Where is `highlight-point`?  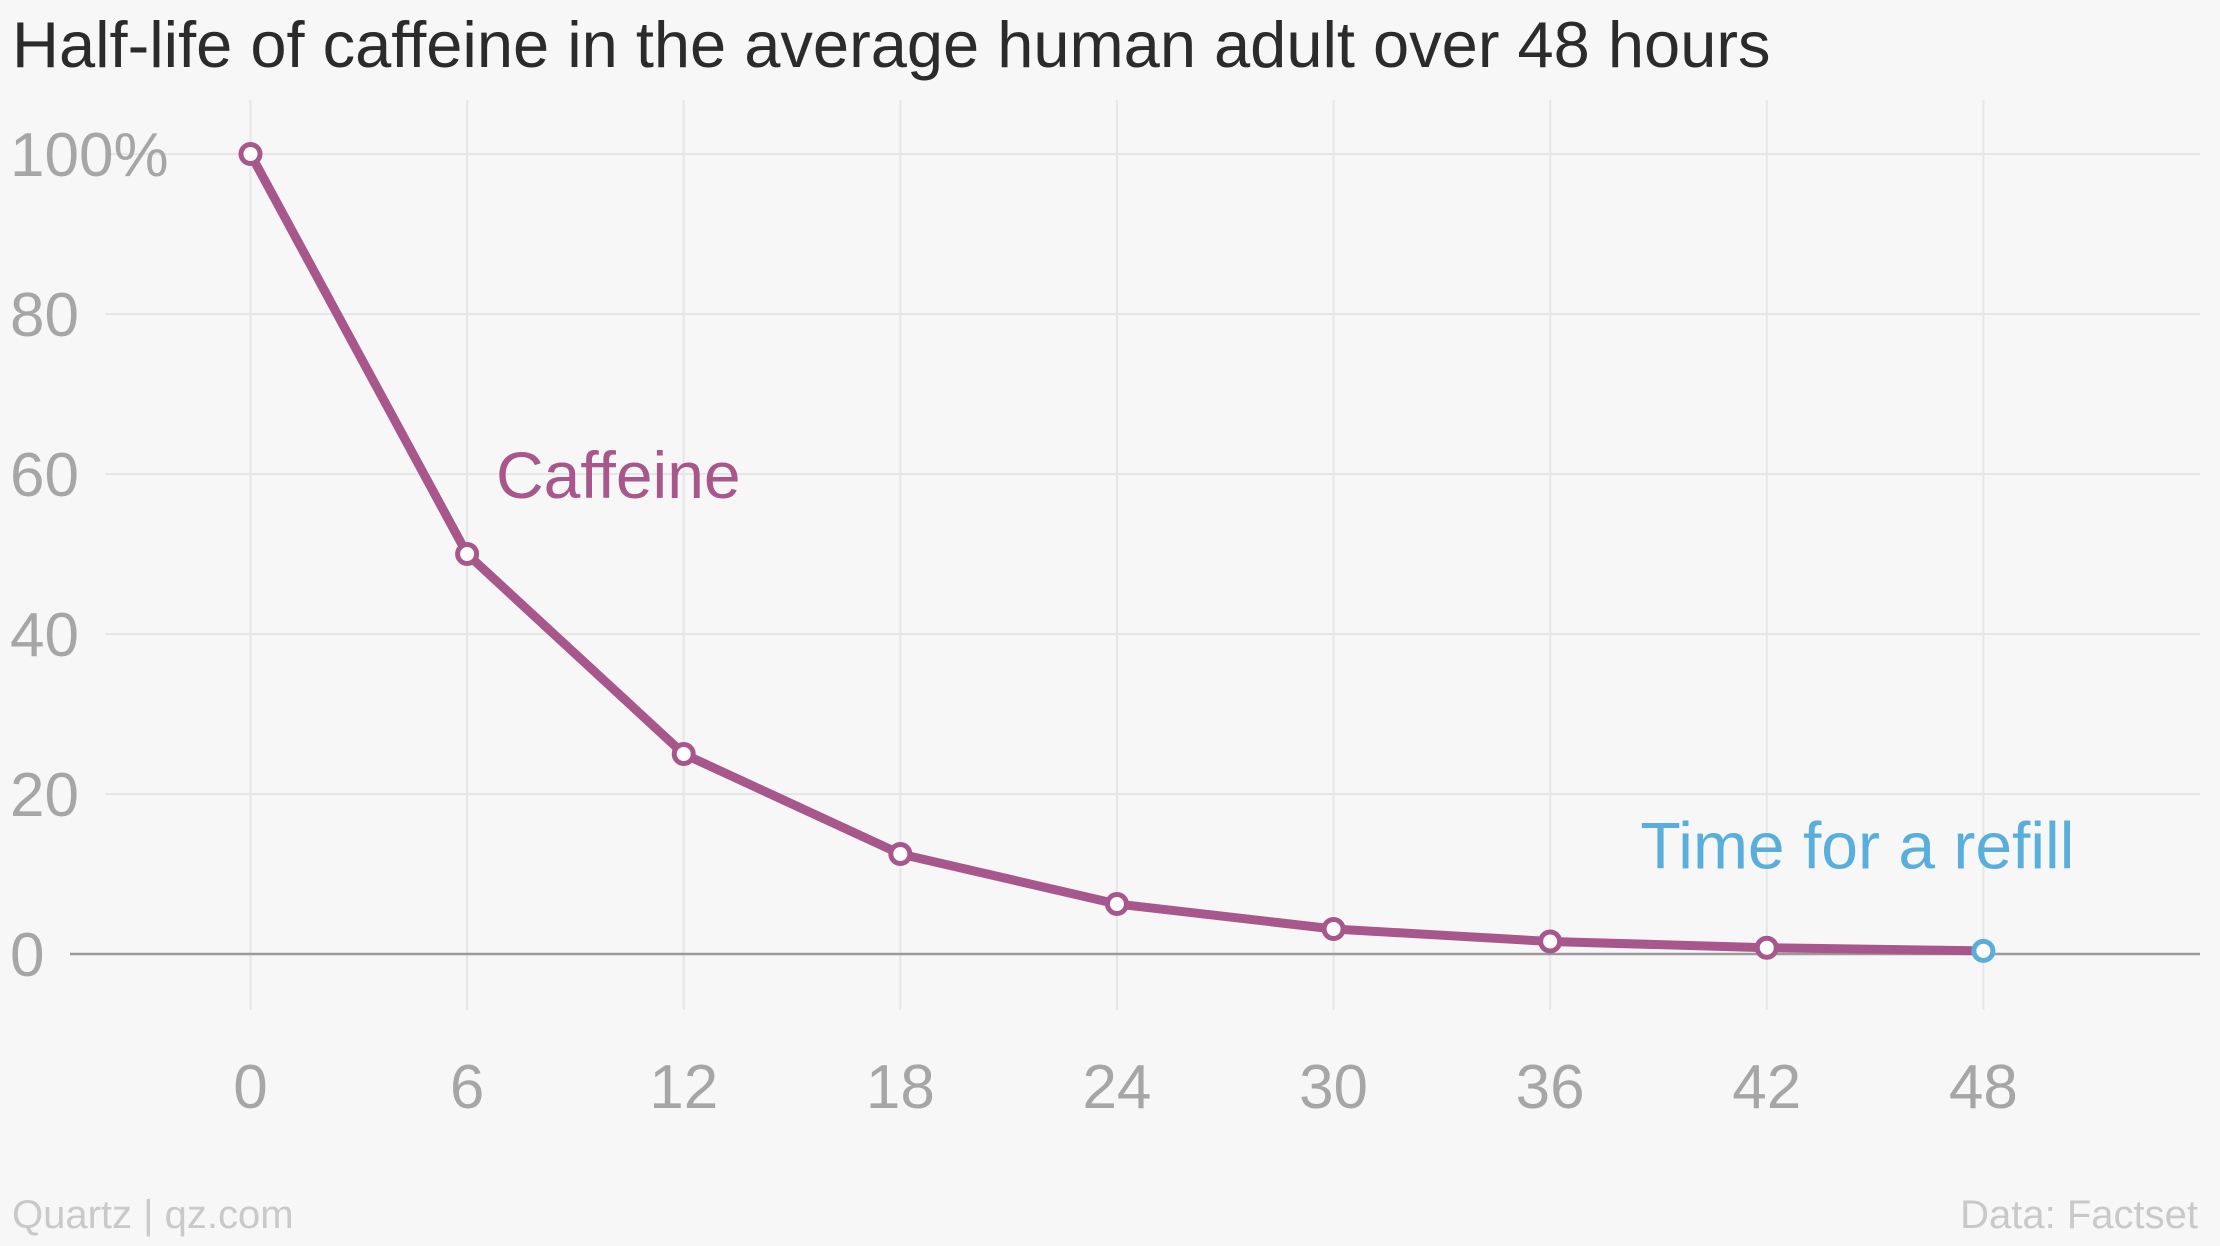
highlight-point is located at coordinates (1983, 950).